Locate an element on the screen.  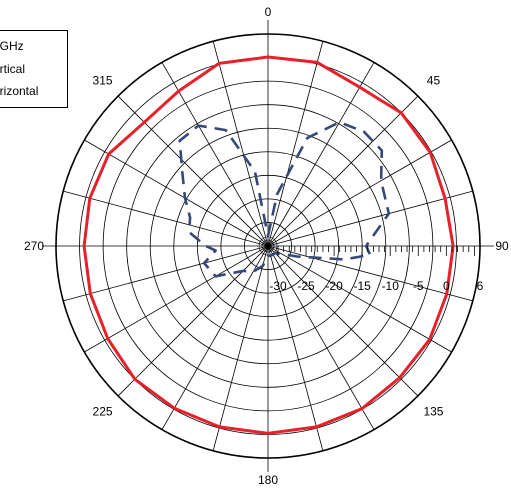
radial-tick-label: -15 is located at coordinates (362, 286).